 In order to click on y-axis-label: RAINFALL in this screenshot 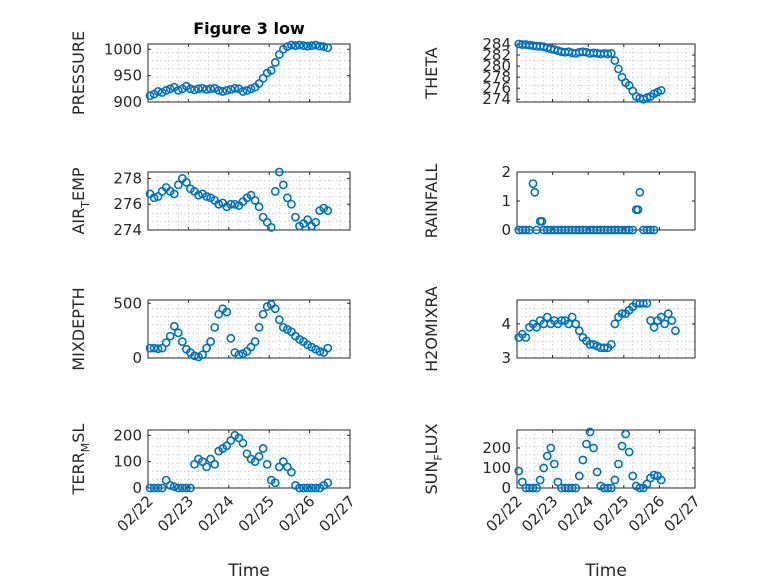, I will do `click(431, 201)`.